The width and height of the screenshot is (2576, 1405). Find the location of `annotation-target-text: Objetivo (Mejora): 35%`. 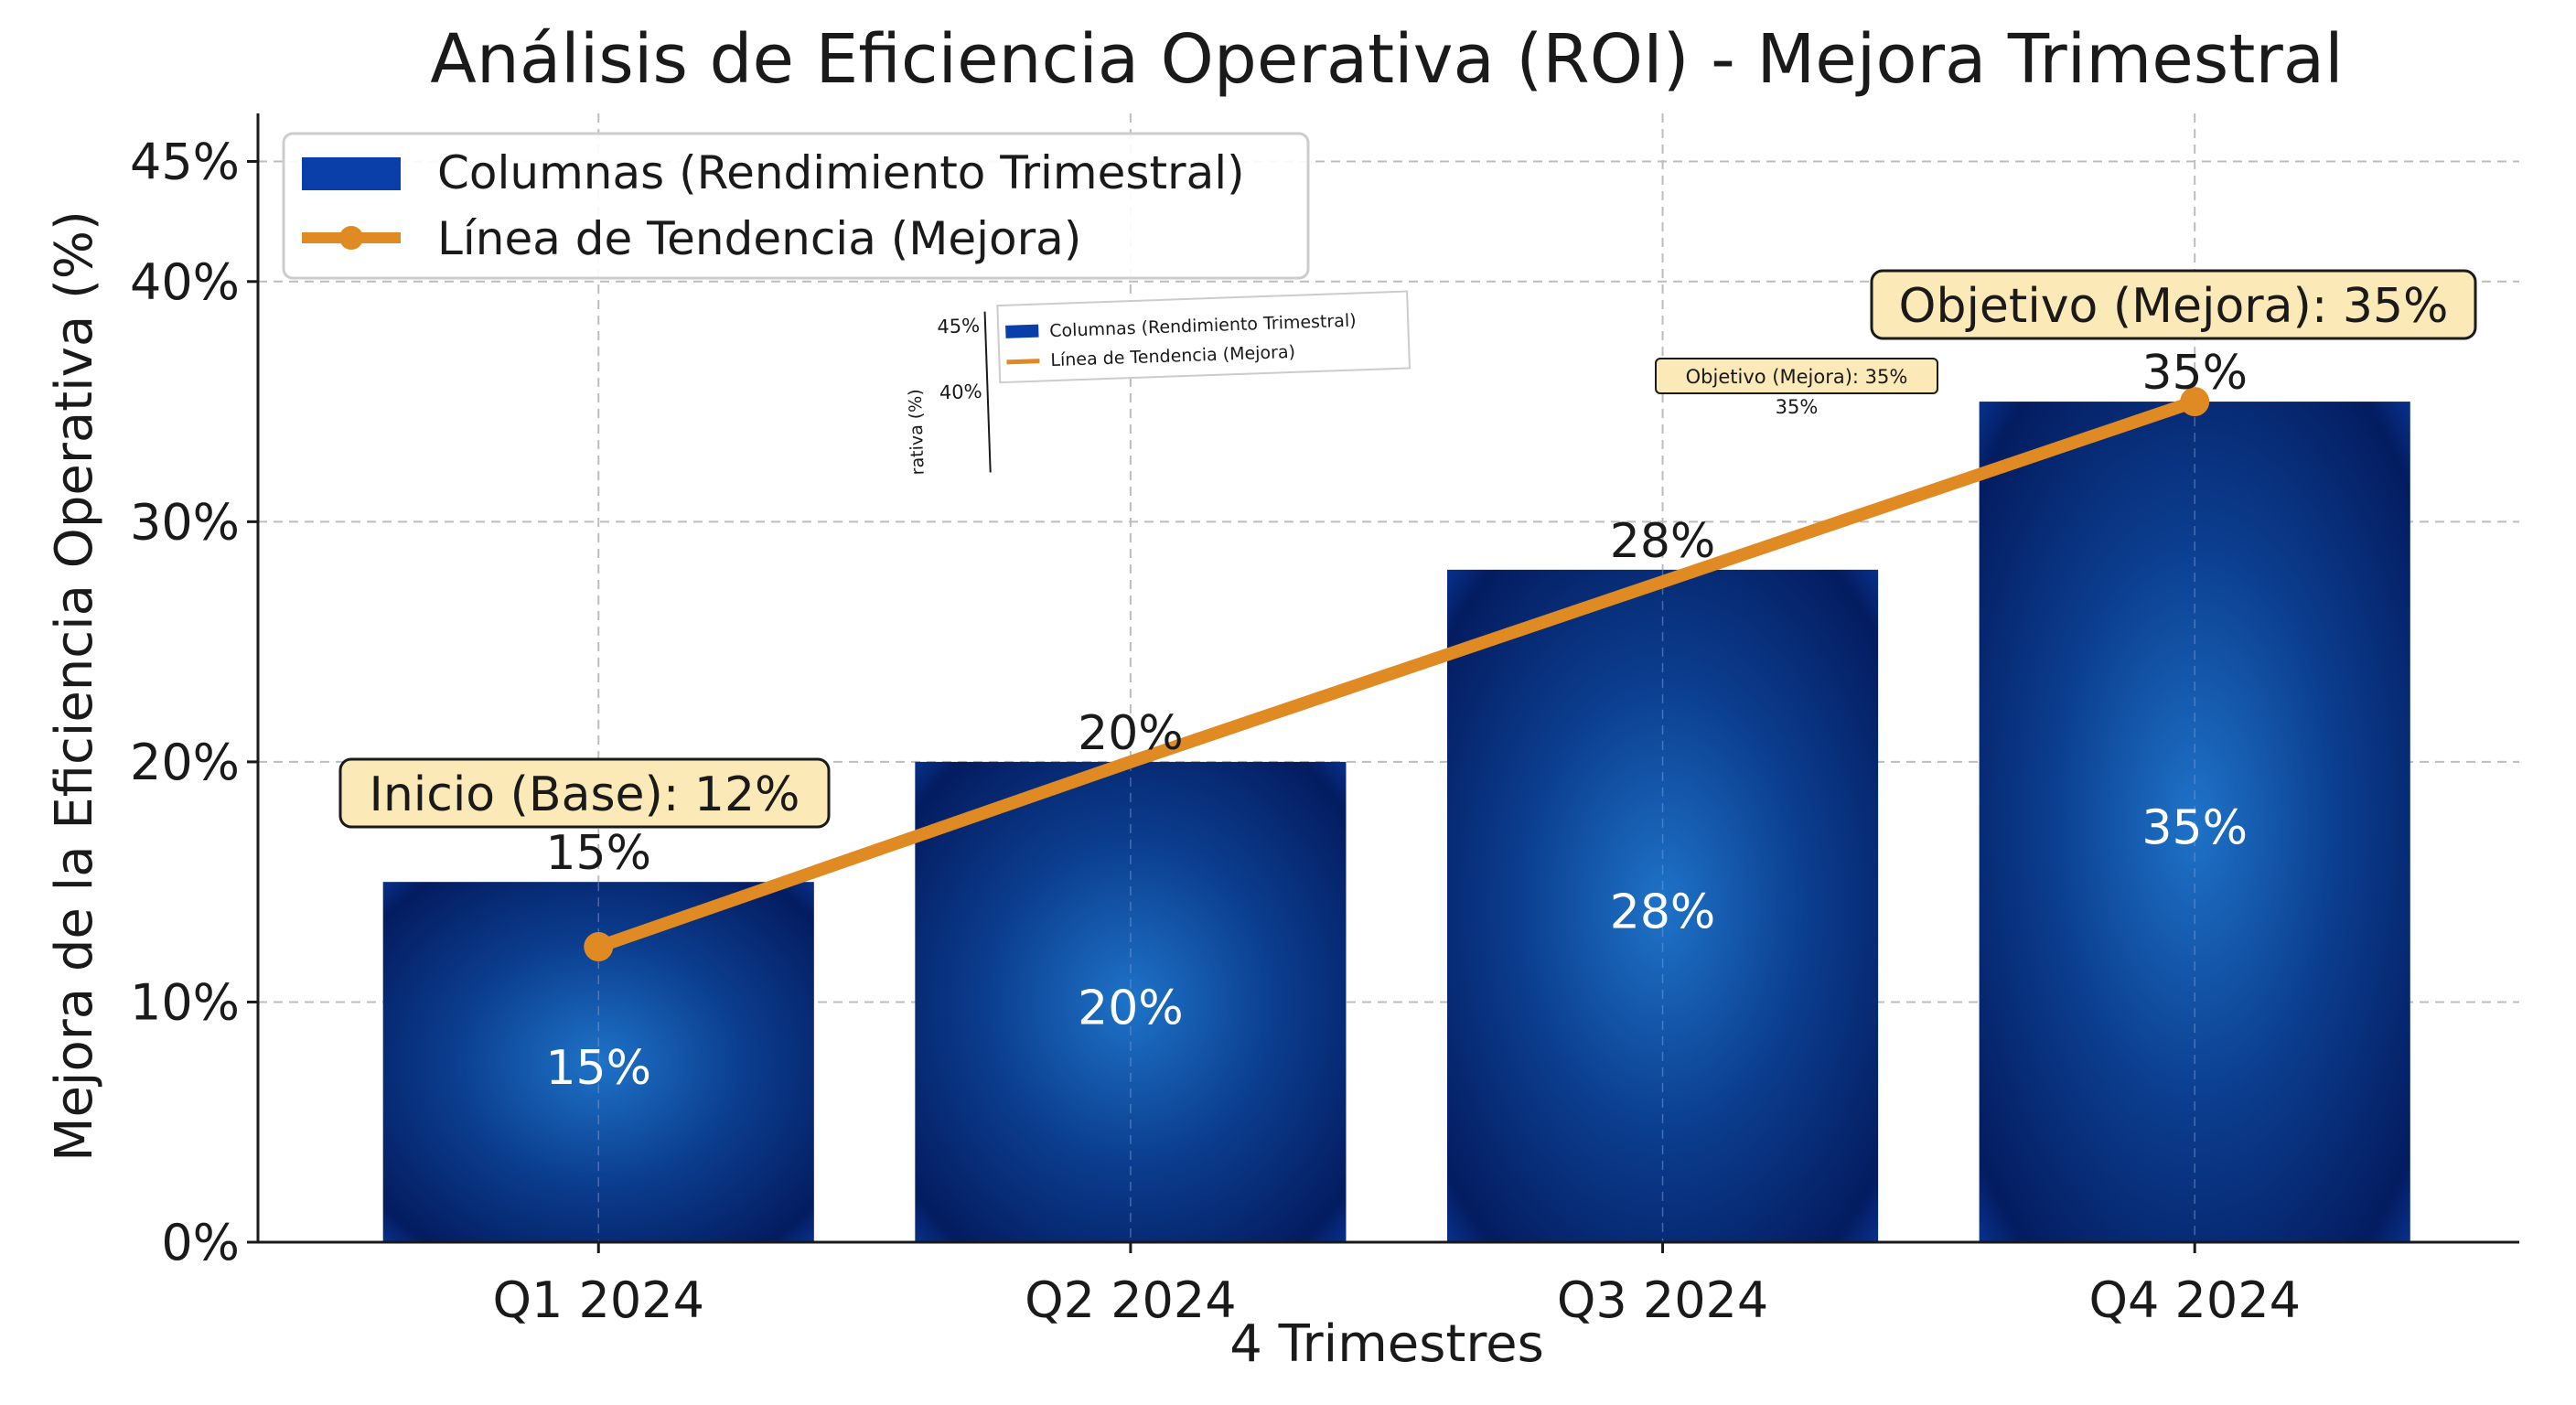

annotation-target-text: Objetivo (Mejora): 35% is located at coordinates (2174, 306).